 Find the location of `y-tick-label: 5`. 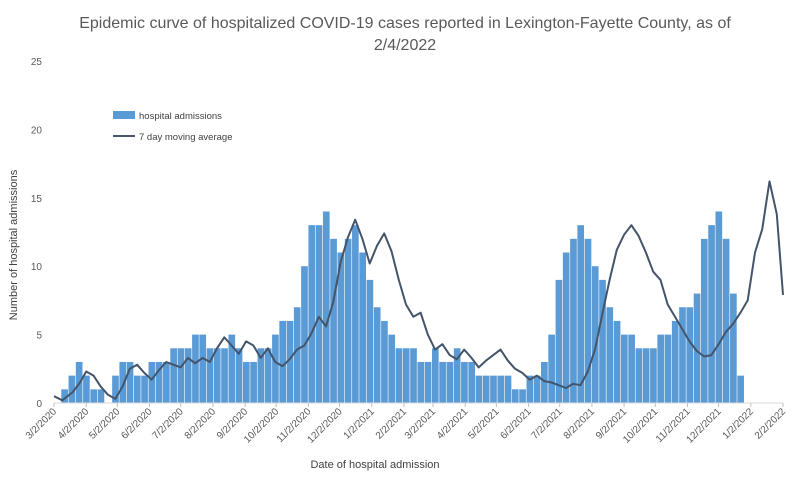

y-tick-label: 5 is located at coordinates (39, 336).